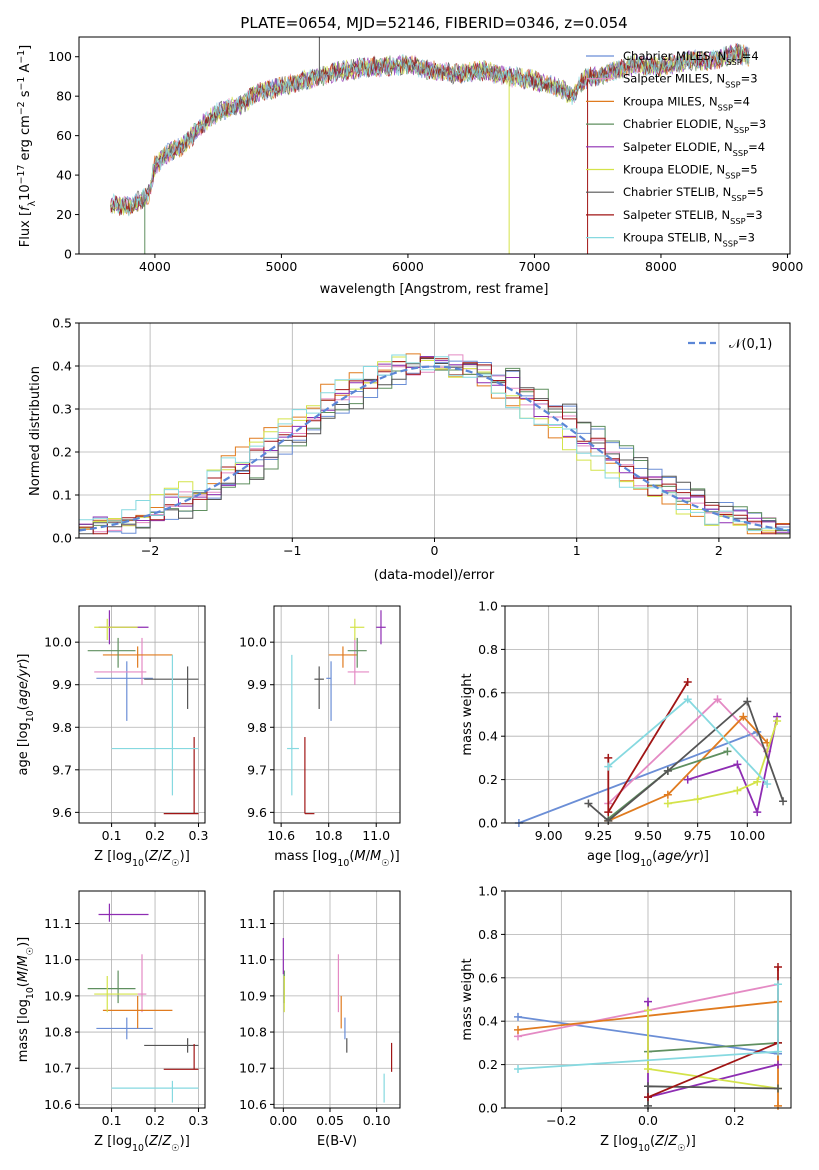 This screenshot has height=1170, width=819. Describe the element at coordinates (730, 344) in the screenshot. I see `legend: 𝒩(0,1)` at that location.